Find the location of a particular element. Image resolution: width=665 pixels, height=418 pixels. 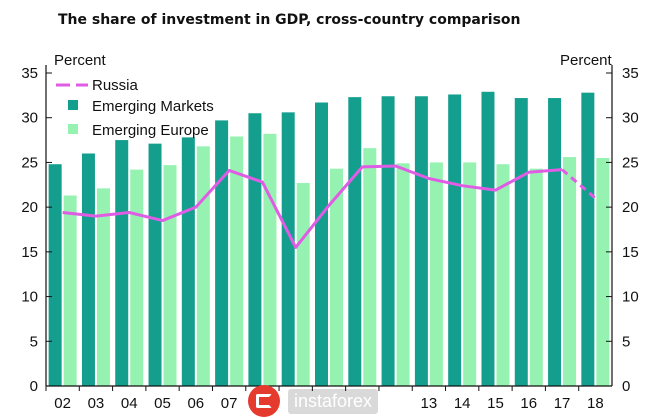

y-tick-label-right: 0 is located at coordinates (626, 386).